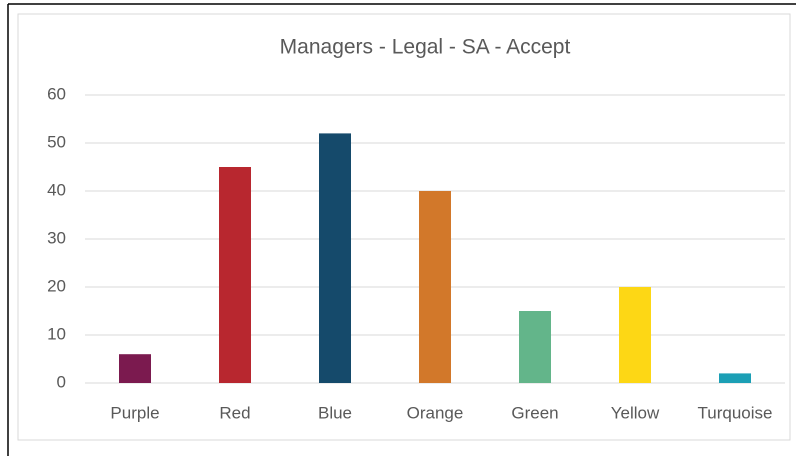 Image resolution: width=800 pixels, height=465 pixels. Describe the element at coordinates (234, 412) in the screenshot. I see `x-tick-label: Red` at that location.